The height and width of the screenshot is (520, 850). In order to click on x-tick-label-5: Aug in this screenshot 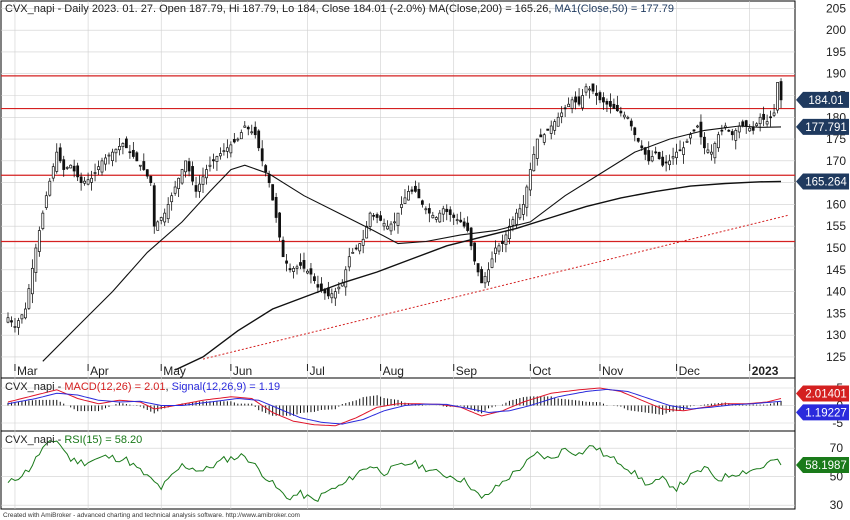, I will do `click(393, 371)`.